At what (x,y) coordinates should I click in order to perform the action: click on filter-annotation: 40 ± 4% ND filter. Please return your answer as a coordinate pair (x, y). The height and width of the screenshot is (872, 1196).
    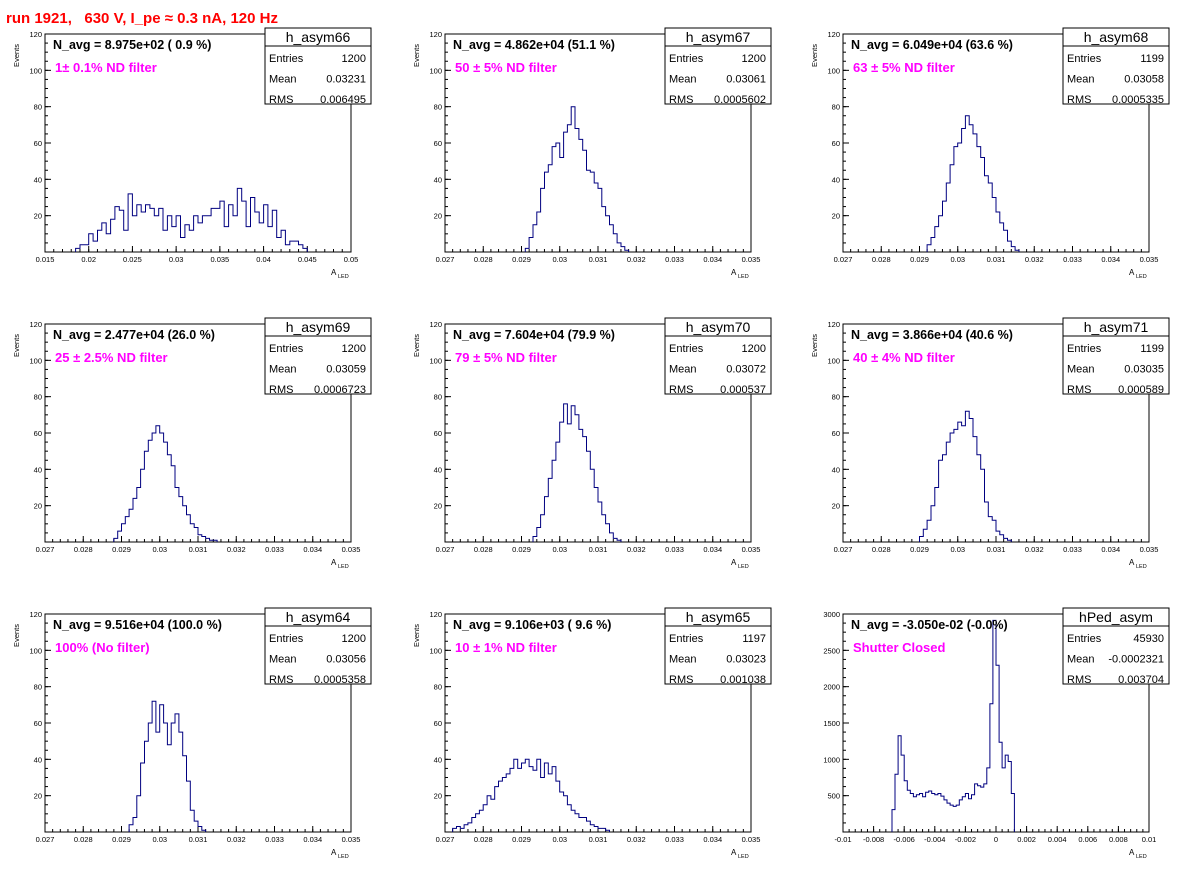
    Looking at the image, I should click on (904, 357).